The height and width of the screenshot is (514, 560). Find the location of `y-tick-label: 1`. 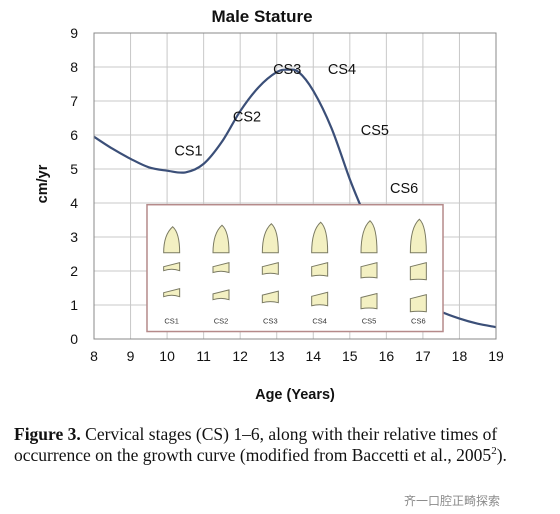

y-tick-label: 1 is located at coordinates (74, 305).